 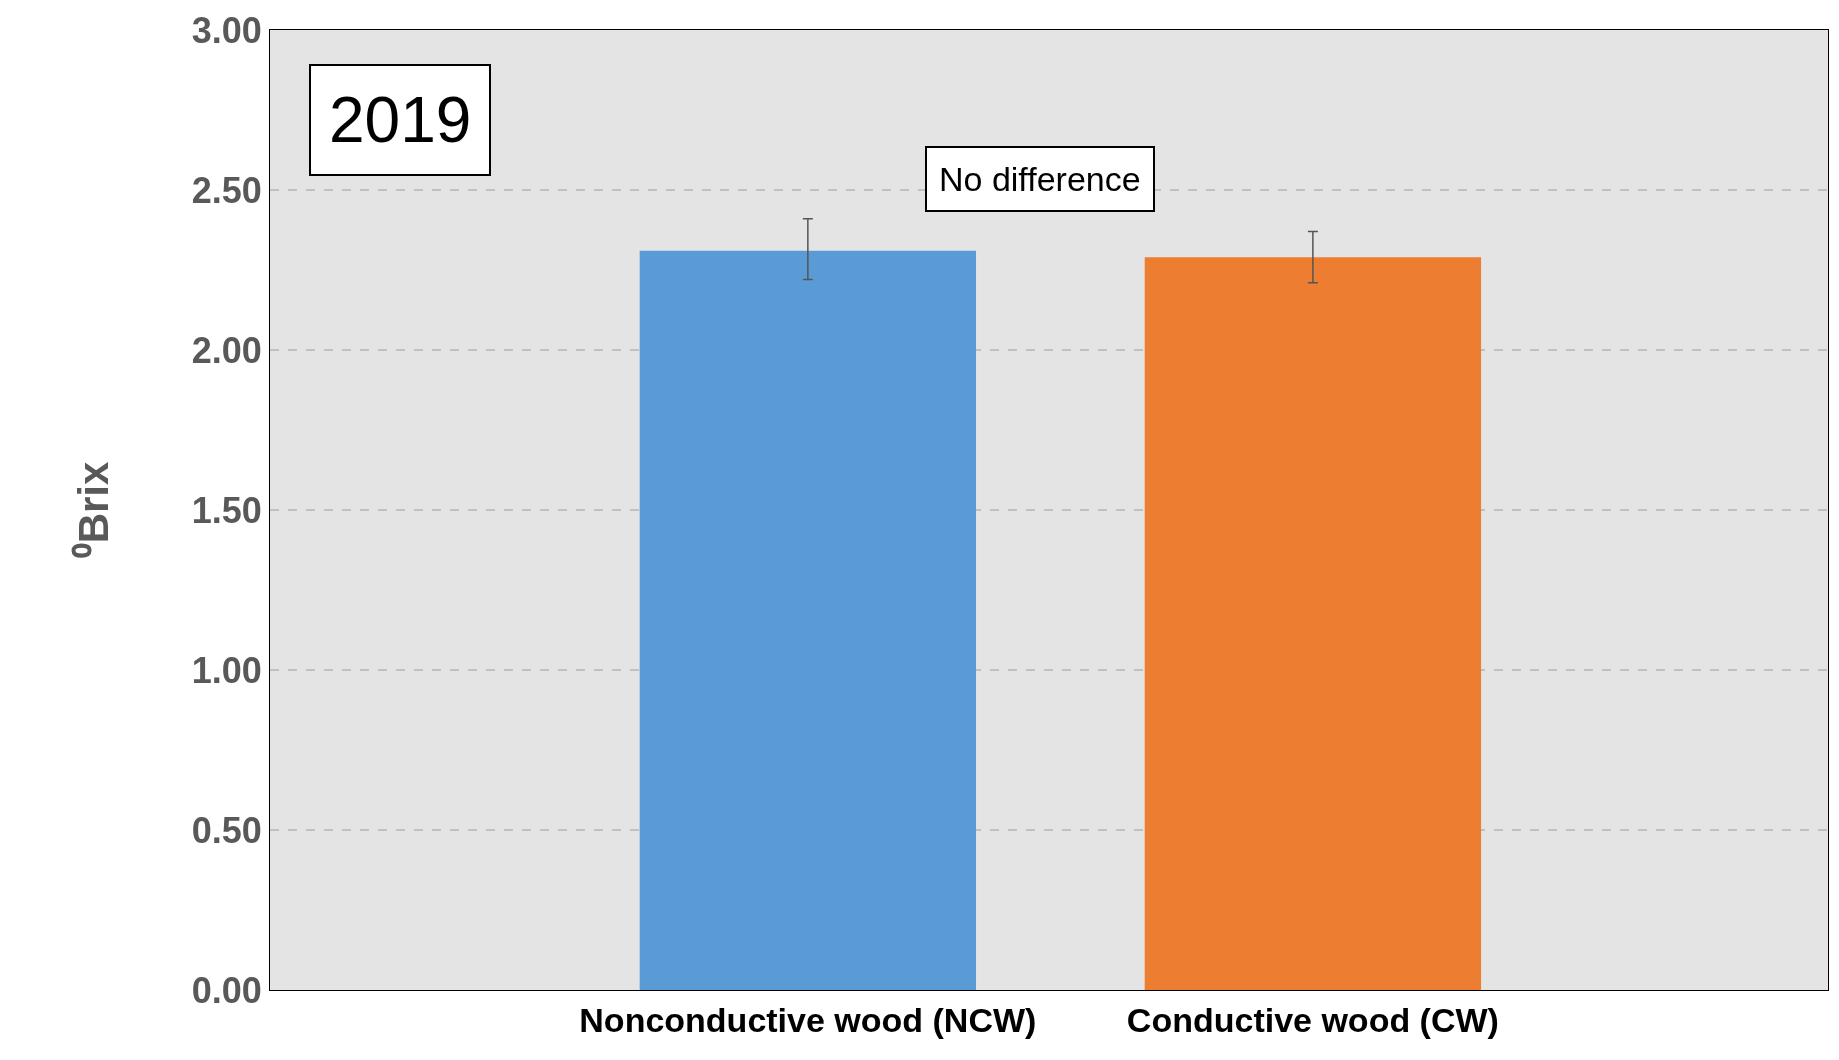 I want to click on y-tick-label: 1.50, so click(x=226, y=510).